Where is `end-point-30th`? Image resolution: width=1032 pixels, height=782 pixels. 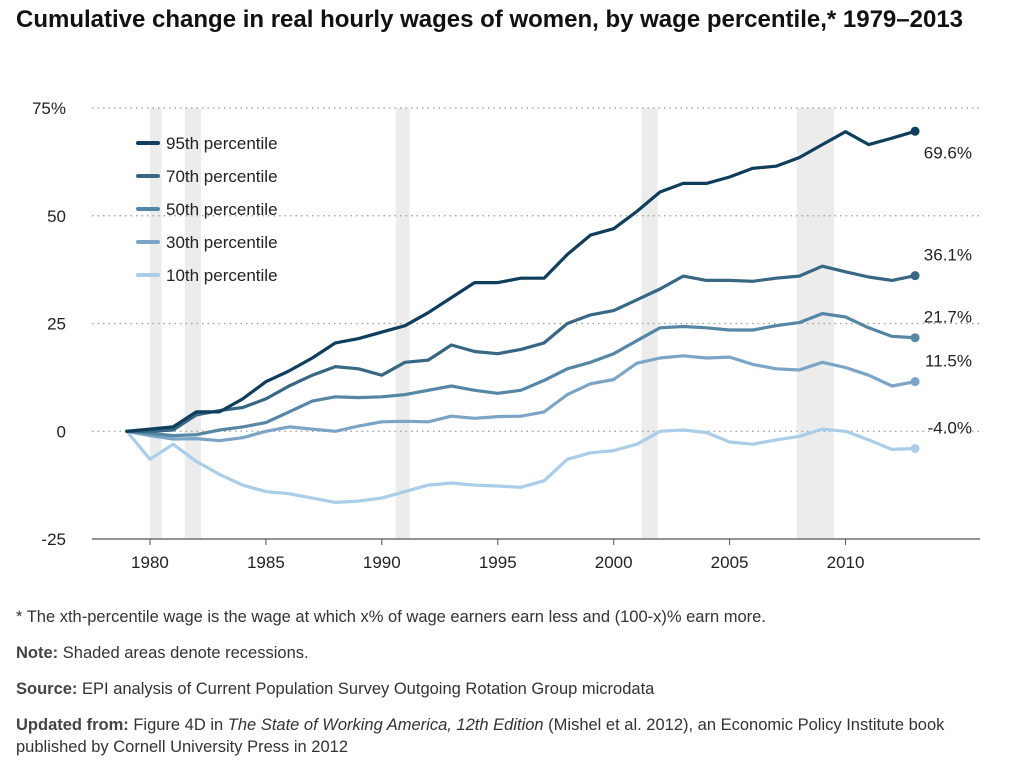
end-point-30th is located at coordinates (915, 382).